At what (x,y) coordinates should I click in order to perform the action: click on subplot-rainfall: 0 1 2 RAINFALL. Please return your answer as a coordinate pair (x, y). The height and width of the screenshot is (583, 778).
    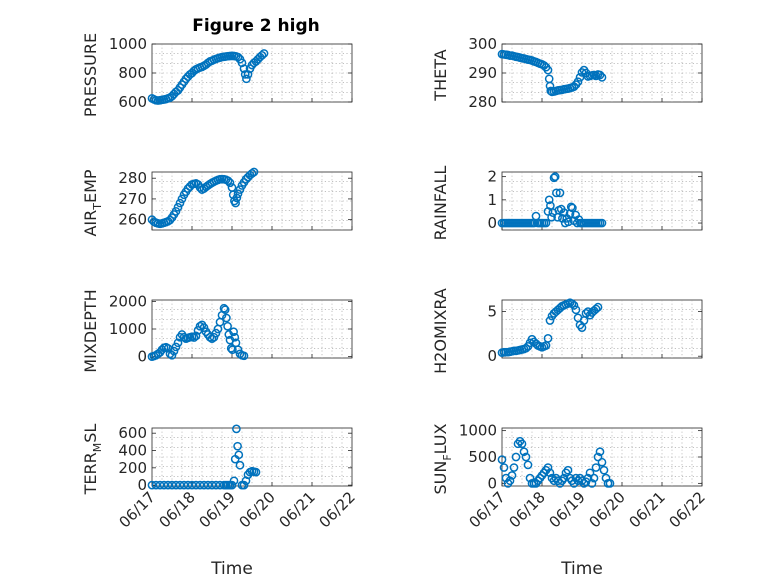
    Looking at the image, I should click on (567, 203).